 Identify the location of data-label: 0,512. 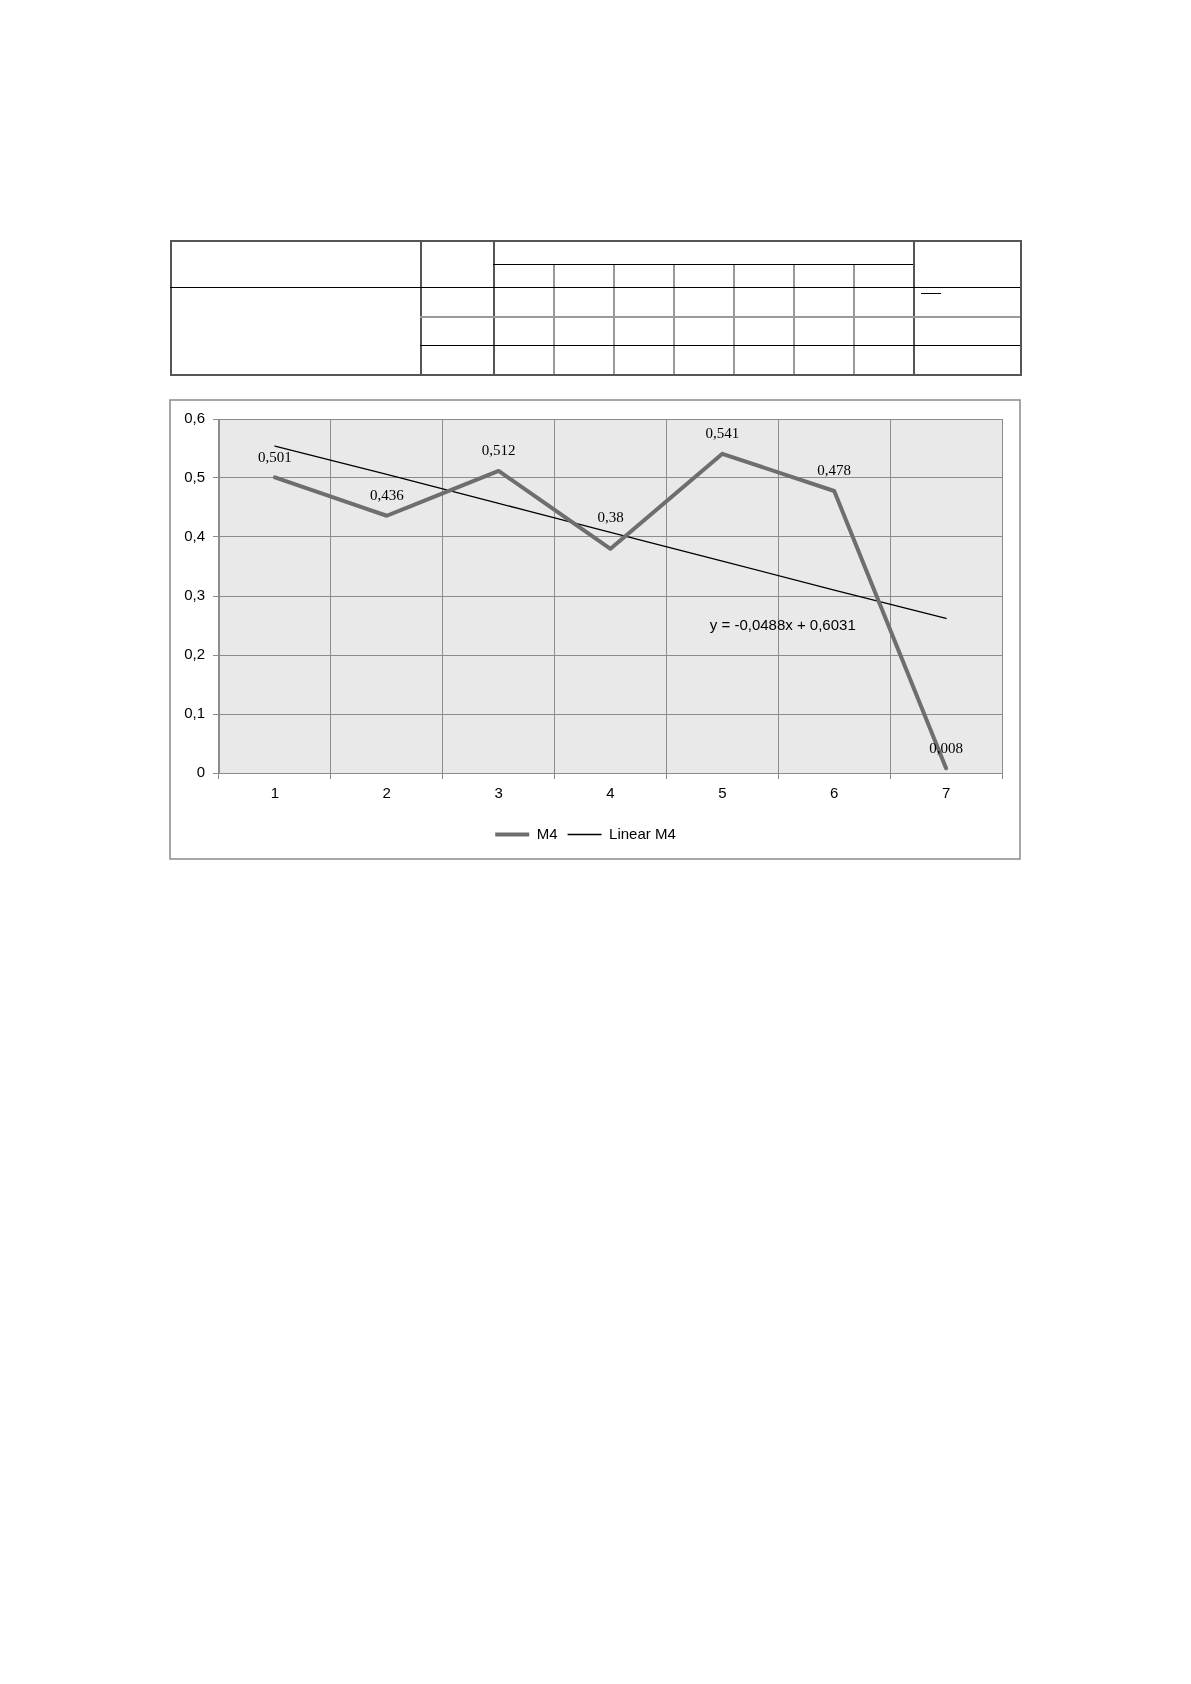
(498, 450).